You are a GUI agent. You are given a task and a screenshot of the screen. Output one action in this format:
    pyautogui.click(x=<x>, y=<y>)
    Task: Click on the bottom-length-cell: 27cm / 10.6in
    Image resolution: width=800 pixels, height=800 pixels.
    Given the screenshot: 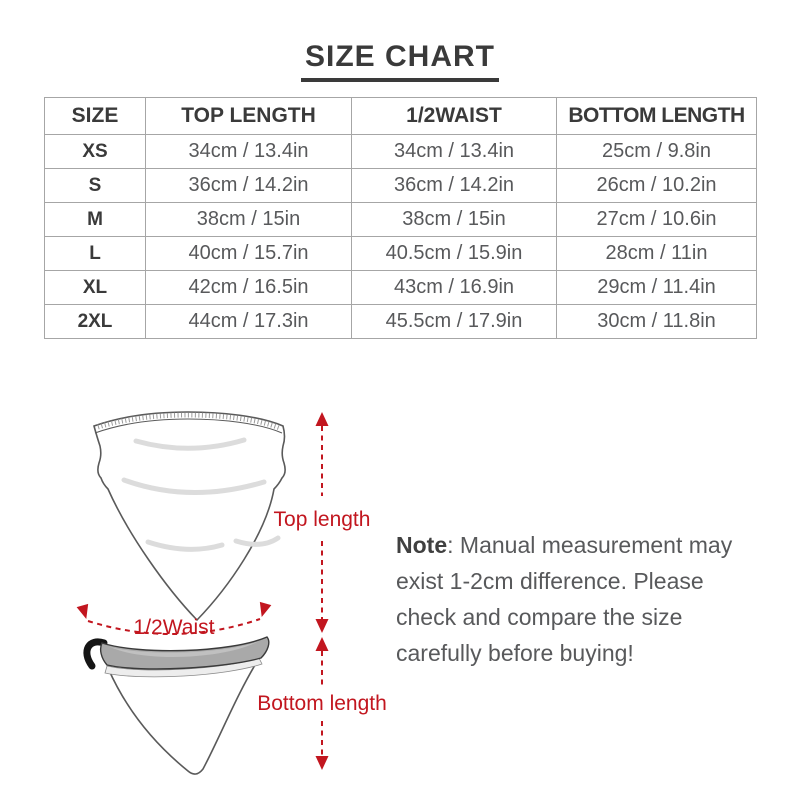 What is the action you would take?
    pyautogui.click(x=656, y=219)
    